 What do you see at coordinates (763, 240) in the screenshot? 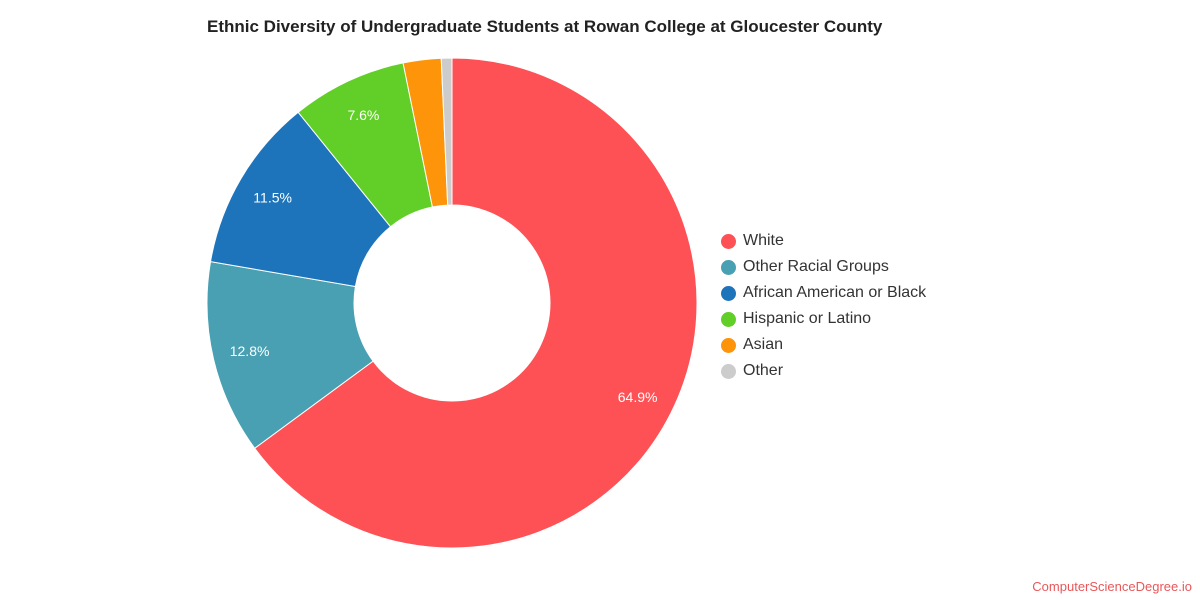
I see `legend-label: White` at bounding box center [763, 240].